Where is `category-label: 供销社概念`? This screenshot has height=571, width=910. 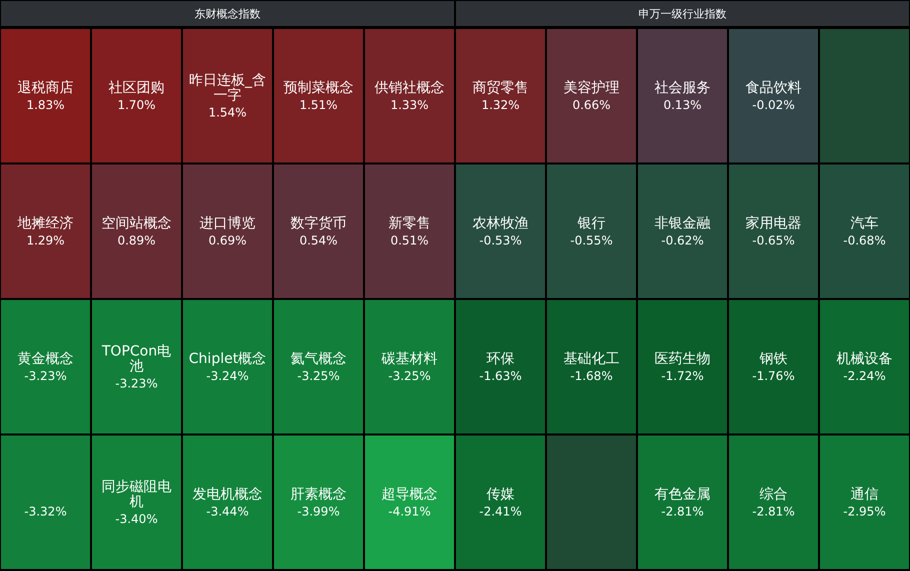
category-label: 供销社概念 is located at coordinates (409, 88).